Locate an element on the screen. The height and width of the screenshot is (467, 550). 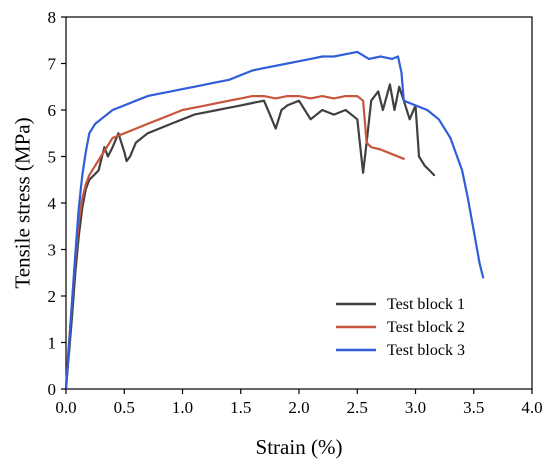
y-tick-label: 2 is located at coordinates (52, 296).